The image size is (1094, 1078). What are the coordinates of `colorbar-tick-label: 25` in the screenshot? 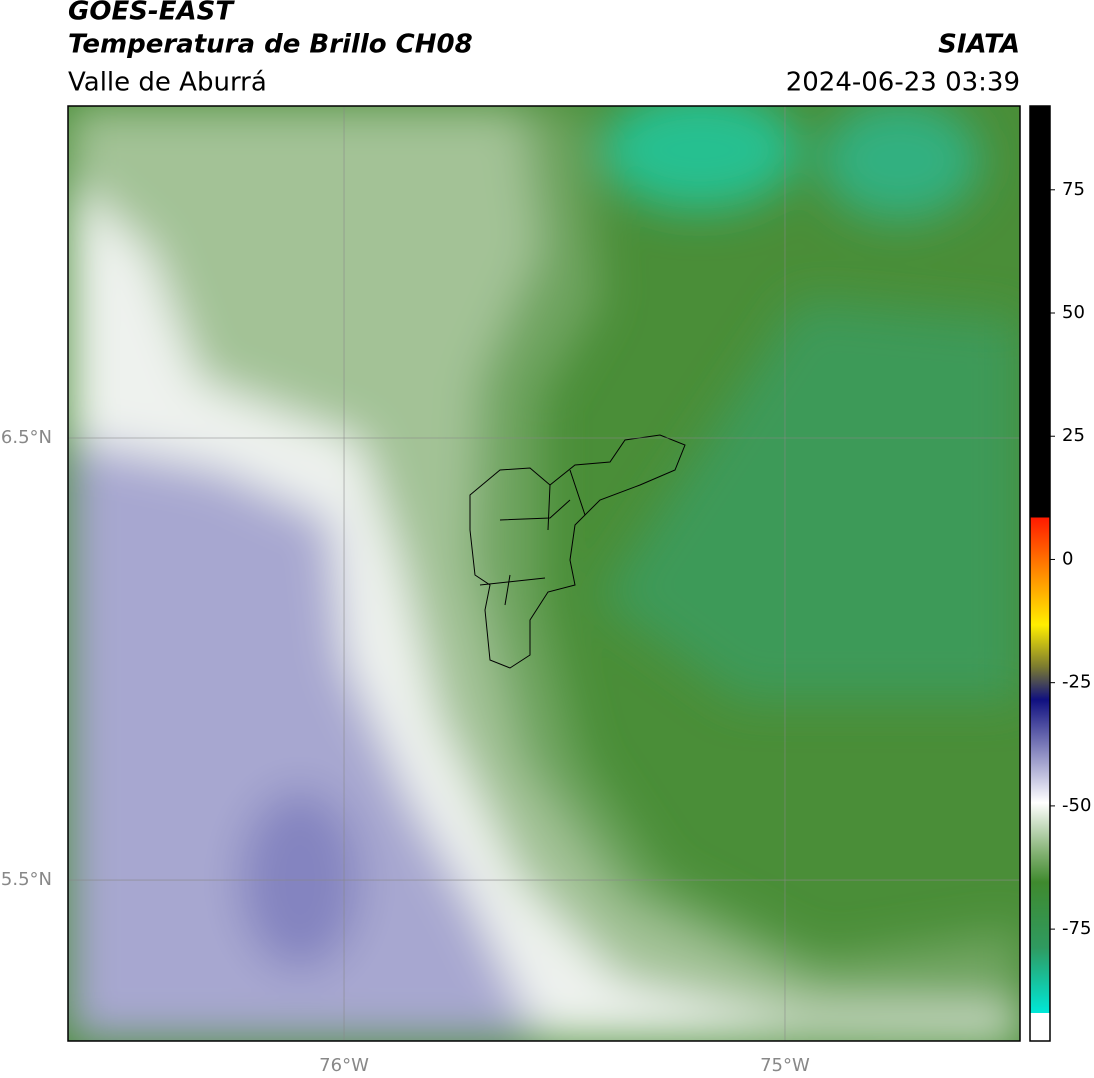 It's located at (1073, 435).